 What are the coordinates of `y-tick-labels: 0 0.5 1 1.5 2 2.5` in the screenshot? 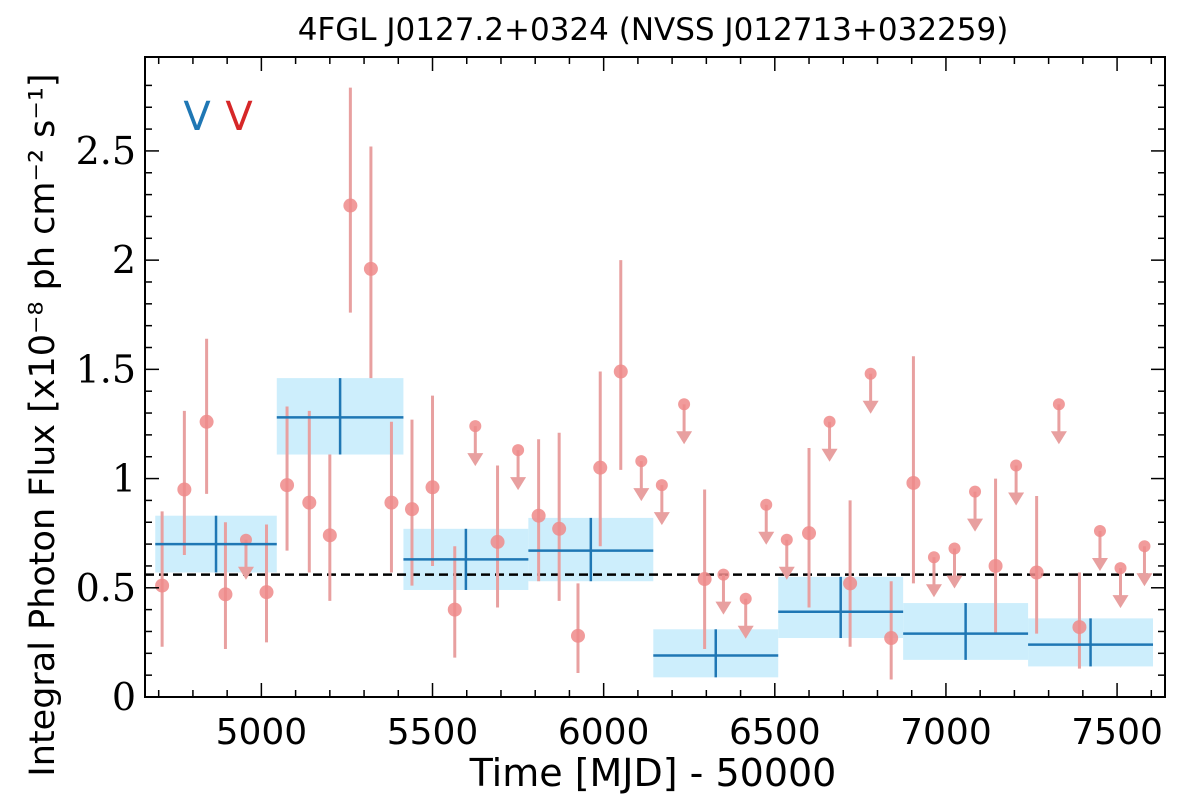 It's located at (106, 424).